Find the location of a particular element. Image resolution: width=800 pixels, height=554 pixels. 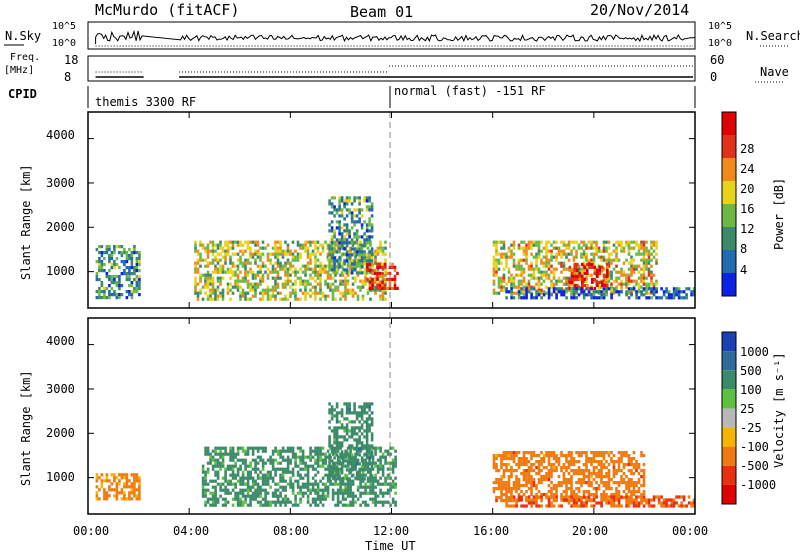

nsky-series is located at coordinates (395, 37).